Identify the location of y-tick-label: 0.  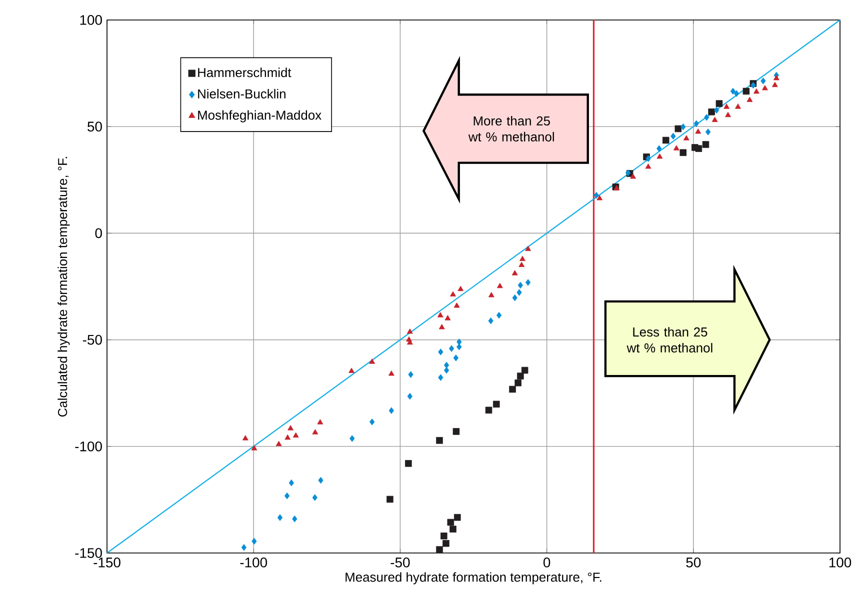
(98, 233).